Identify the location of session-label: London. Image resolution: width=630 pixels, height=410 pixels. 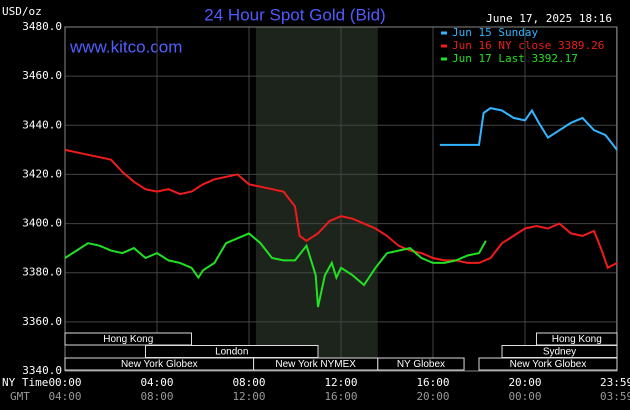
(231, 352).